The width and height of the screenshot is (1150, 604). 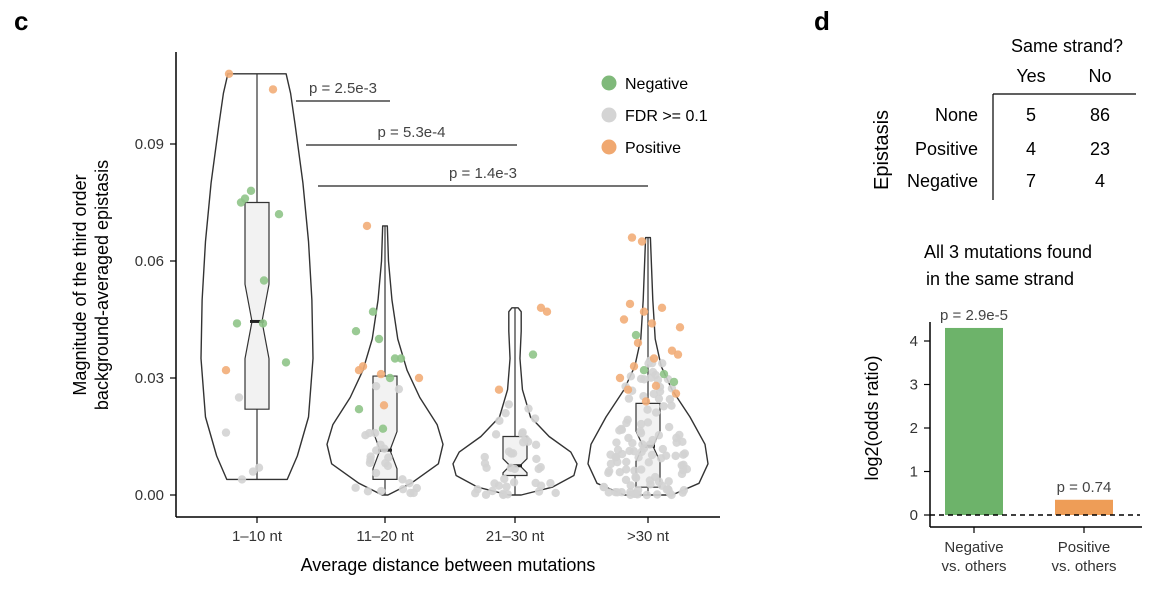 I want to click on c-y-tick-label: 0.03, so click(x=149, y=378).